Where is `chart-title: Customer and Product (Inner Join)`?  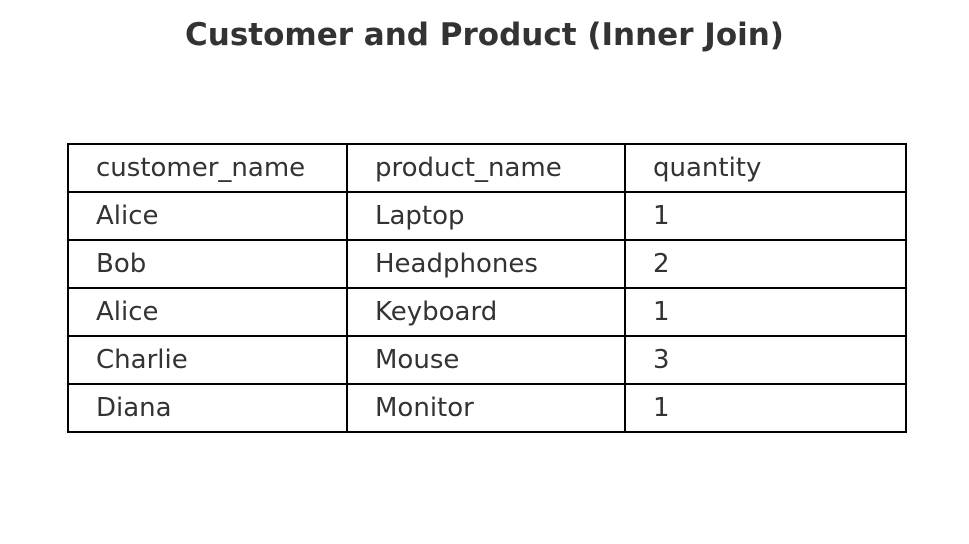
chart-title: Customer and Product (Inner Join) is located at coordinates (484, 35).